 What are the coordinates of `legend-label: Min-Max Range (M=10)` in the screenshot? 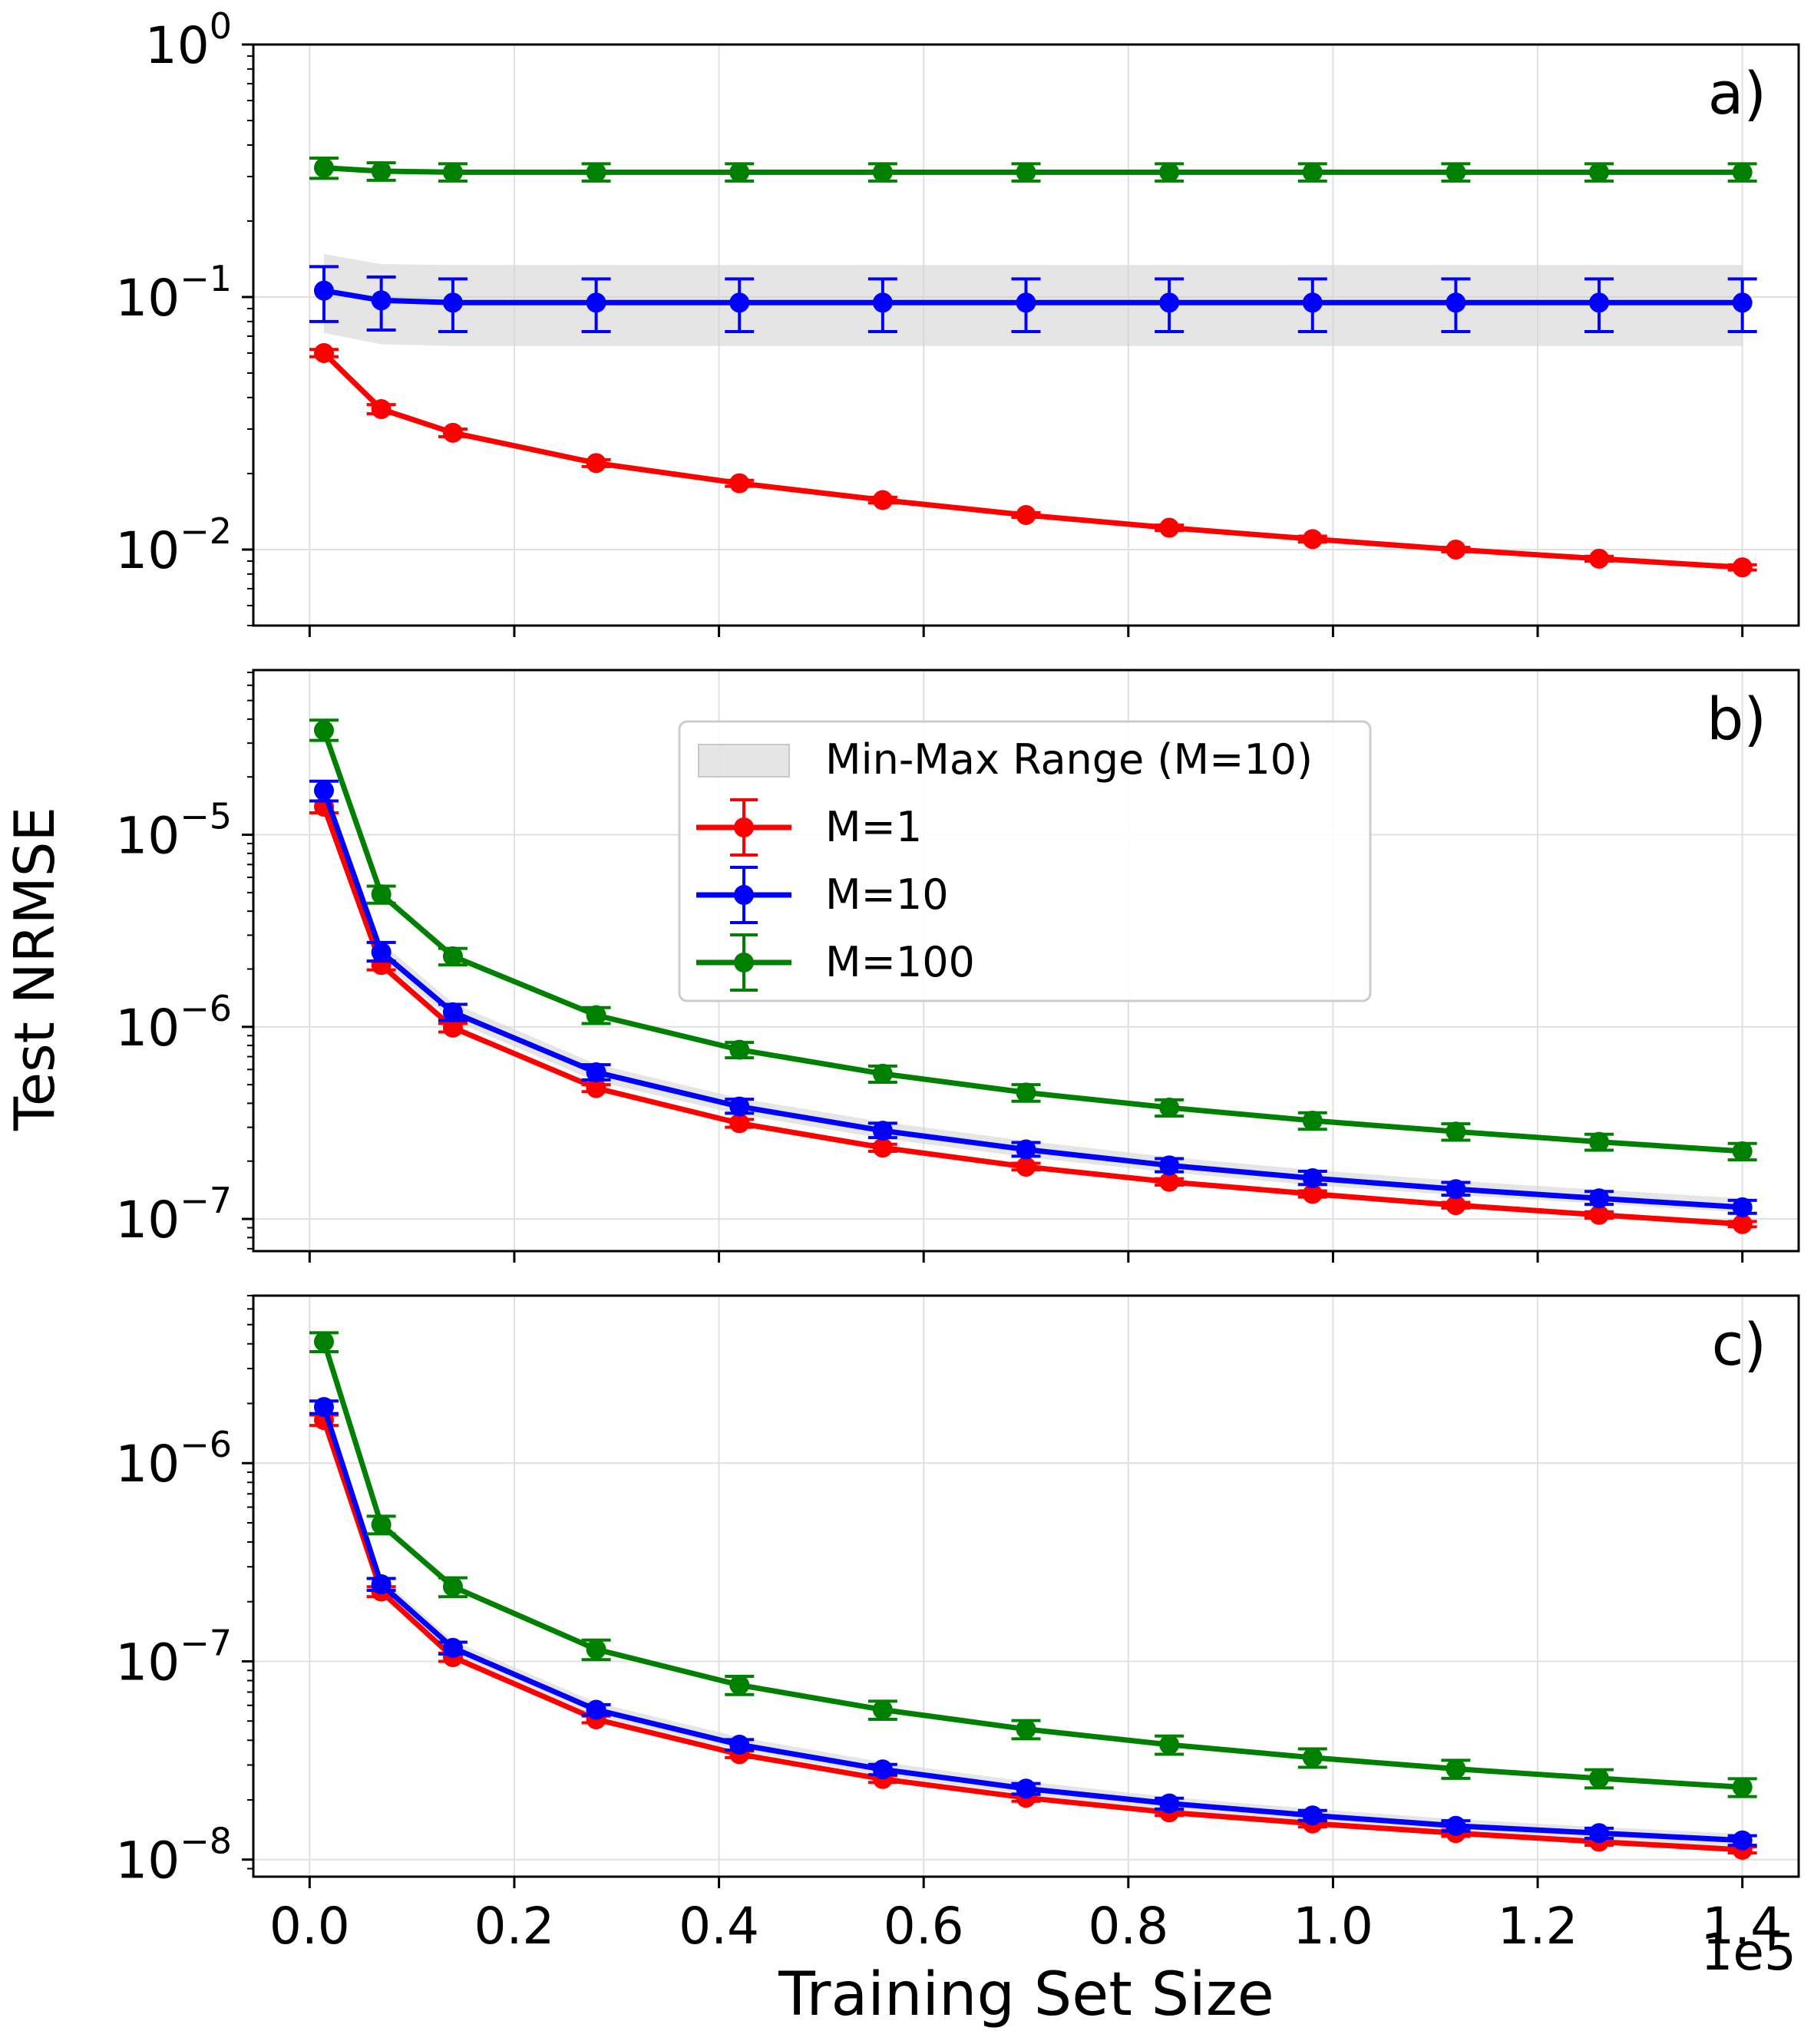 It's located at (1069, 759).